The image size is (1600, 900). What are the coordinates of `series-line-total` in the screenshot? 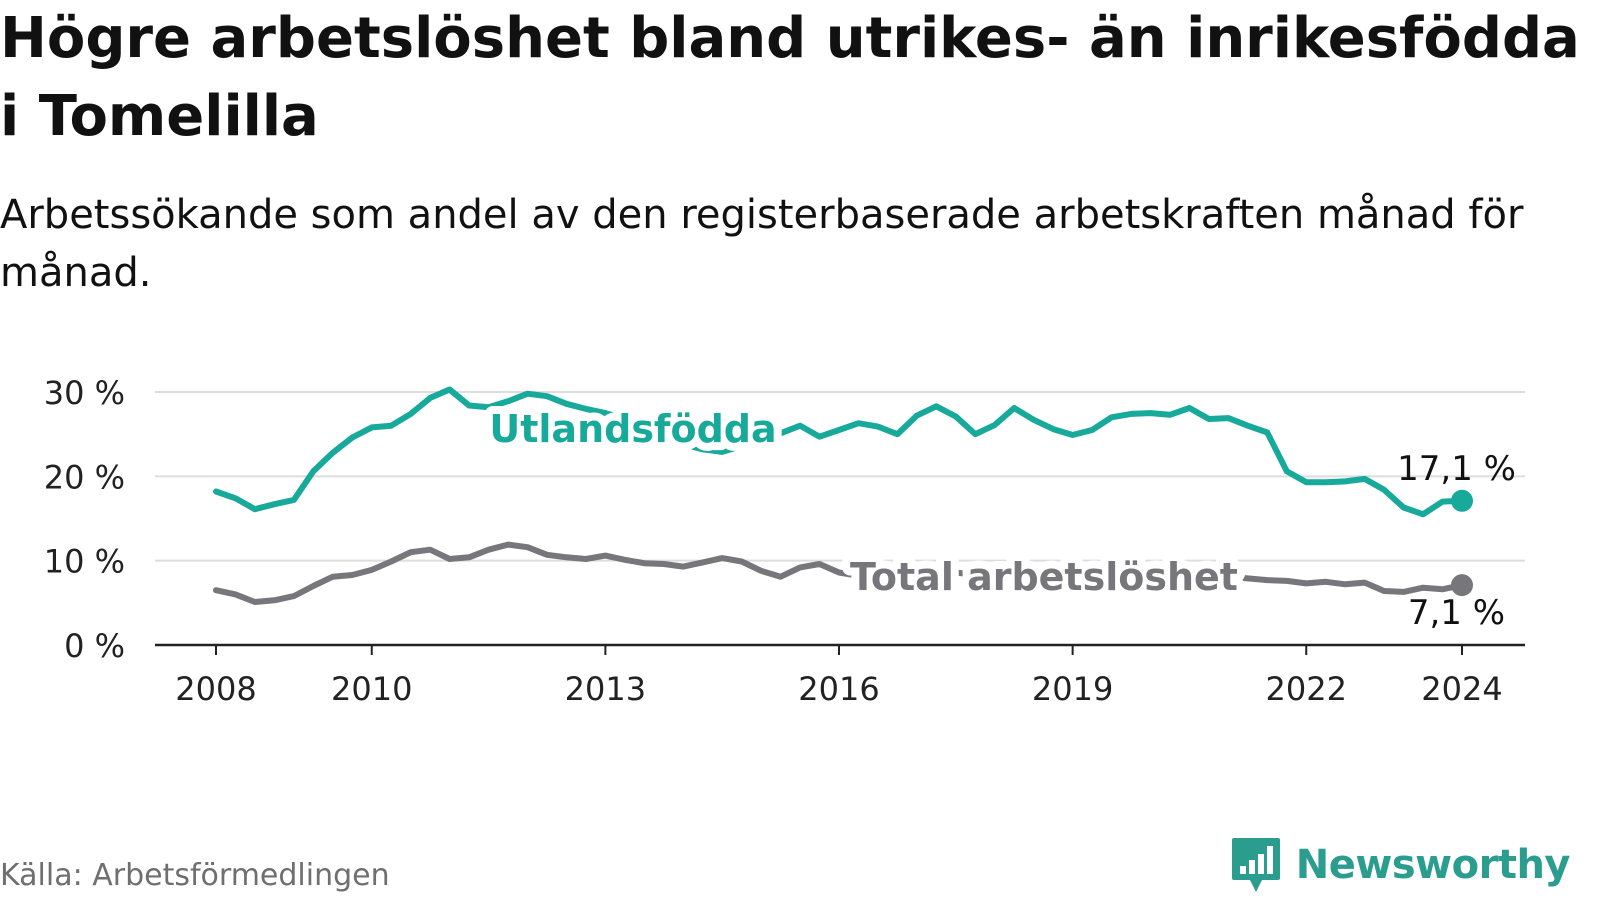 It's located at (839, 573).